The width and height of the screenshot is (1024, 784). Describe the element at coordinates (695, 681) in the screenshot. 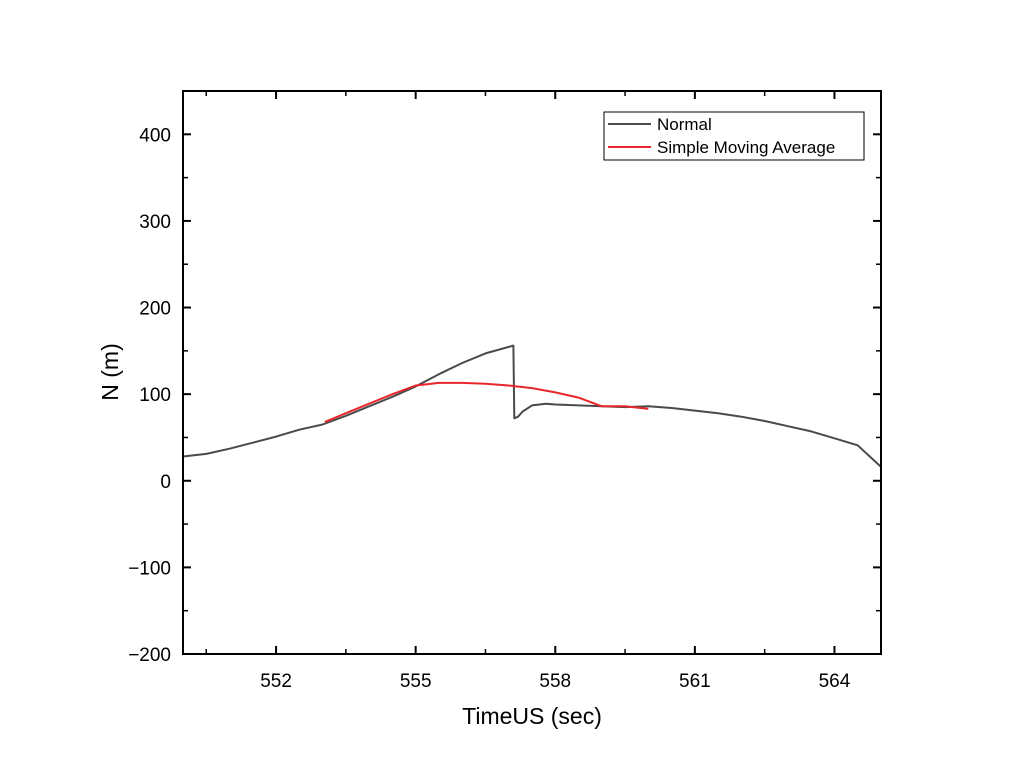

I see `x-tick-label: 561` at that location.